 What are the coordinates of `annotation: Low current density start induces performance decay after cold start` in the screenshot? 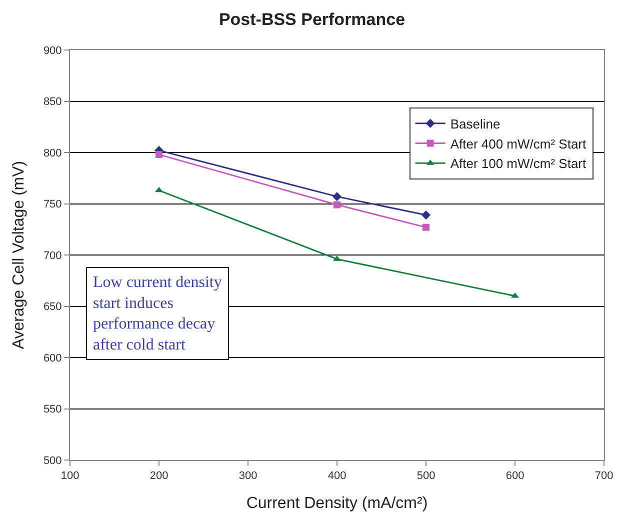 It's located at (157, 314).